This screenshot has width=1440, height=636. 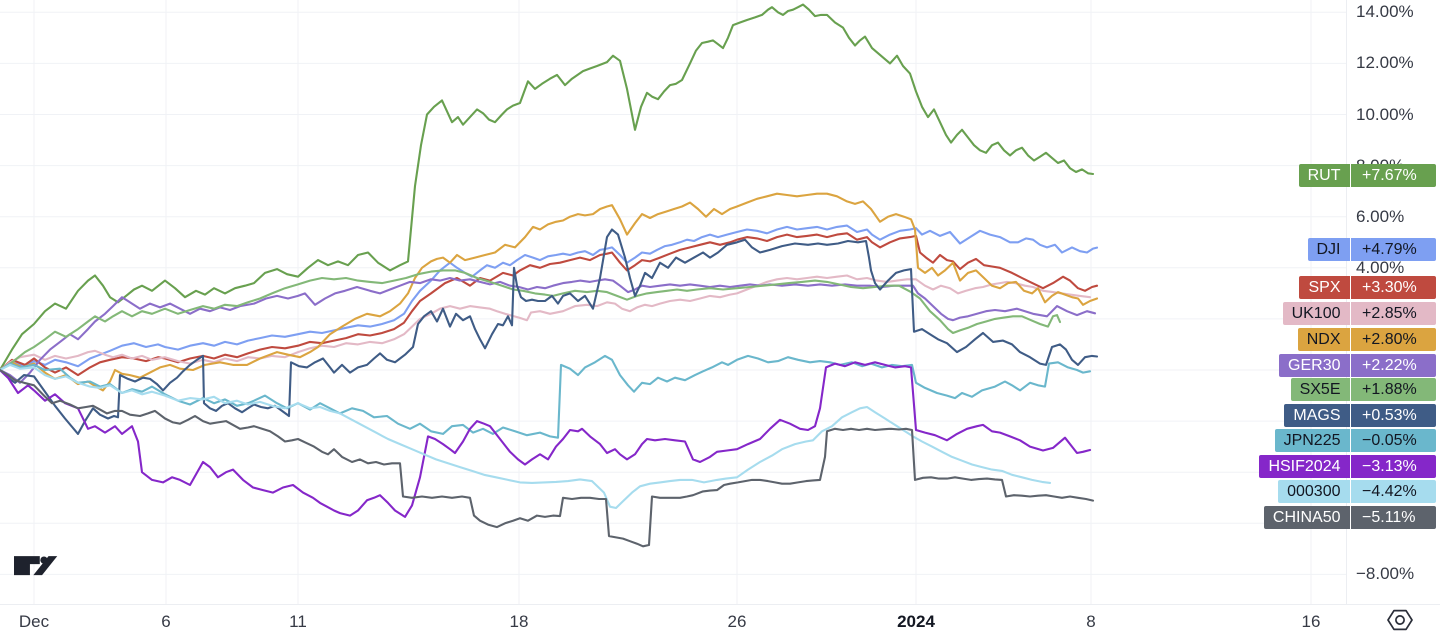 I want to click on series-symbol: DJI, so click(x=1328, y=249).